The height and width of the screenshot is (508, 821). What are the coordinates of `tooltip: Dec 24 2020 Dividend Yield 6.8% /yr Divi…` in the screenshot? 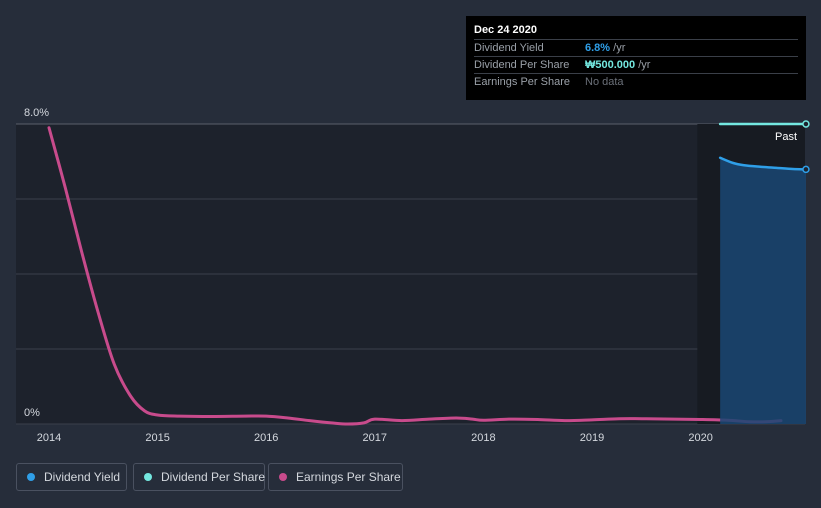 It's located at (636, 58).